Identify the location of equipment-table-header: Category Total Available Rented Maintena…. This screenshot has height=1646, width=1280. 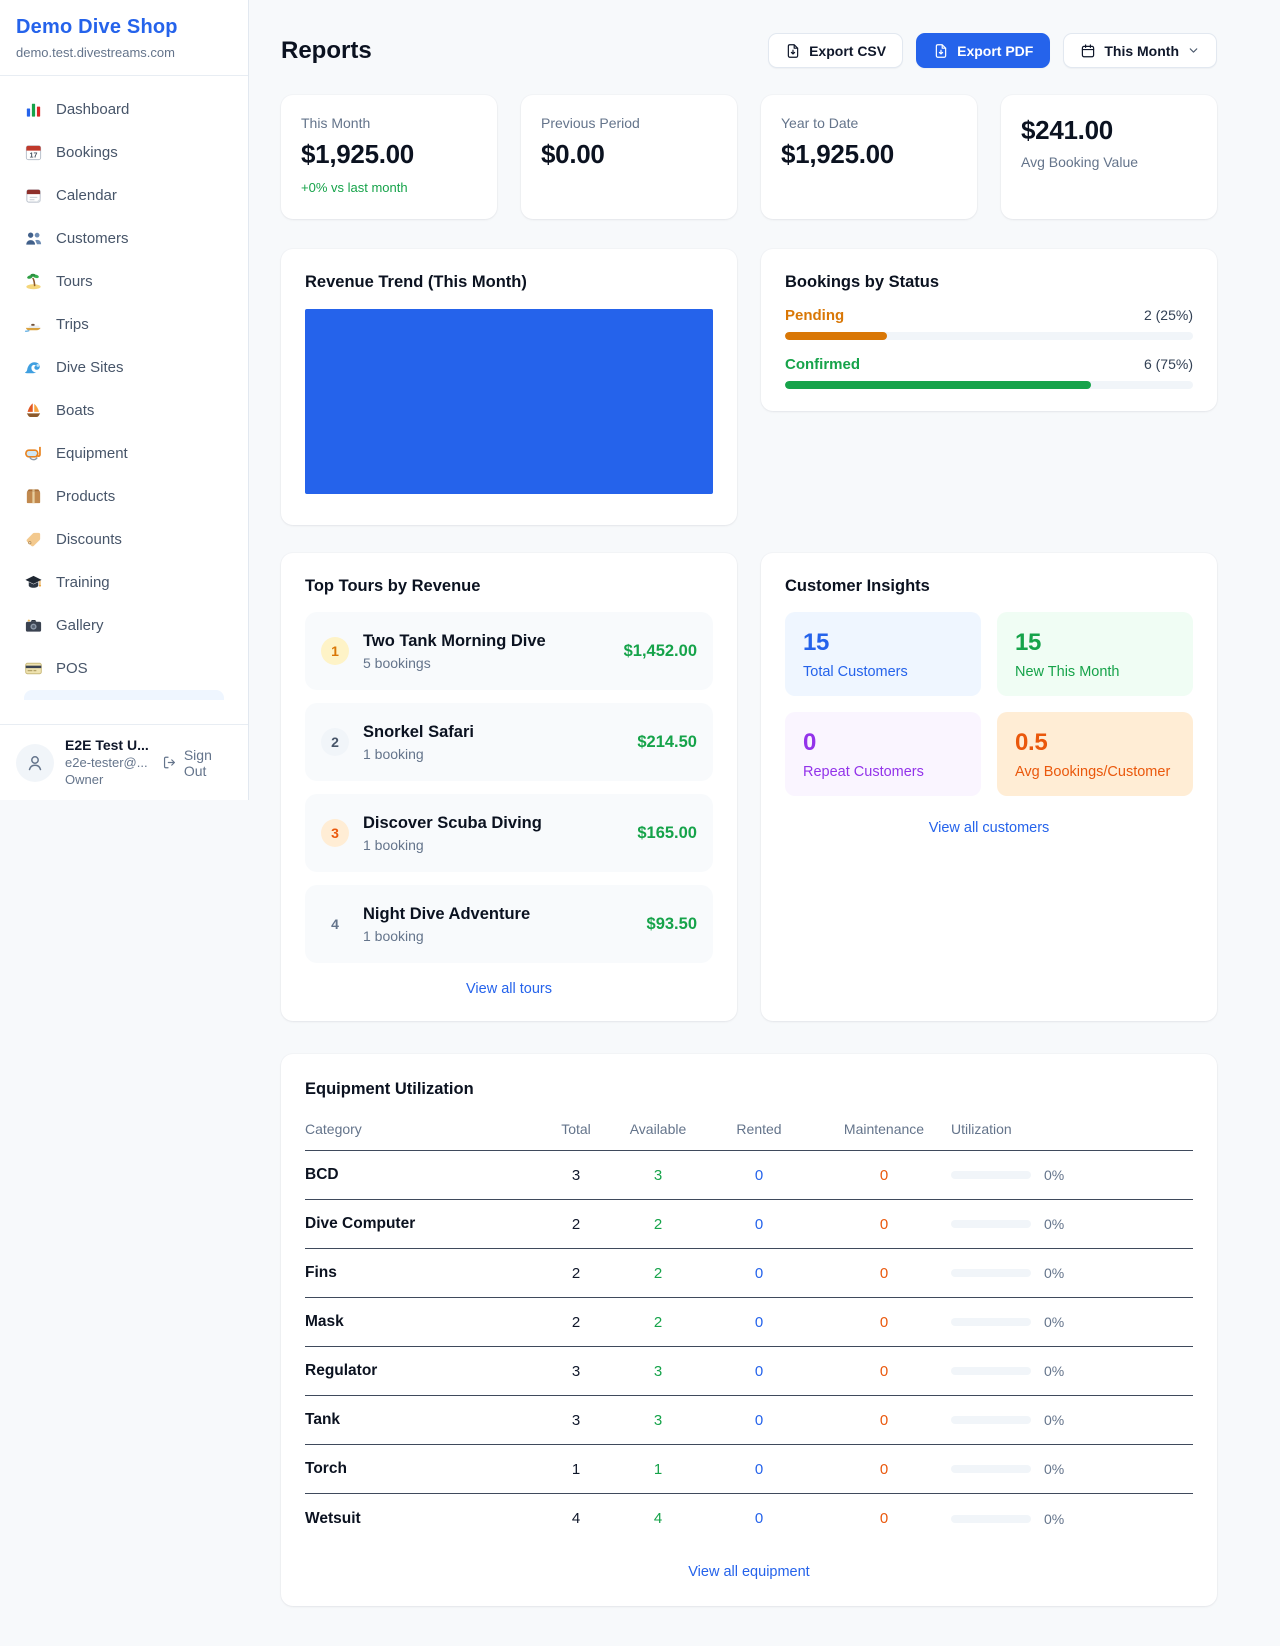
(749, 1133).